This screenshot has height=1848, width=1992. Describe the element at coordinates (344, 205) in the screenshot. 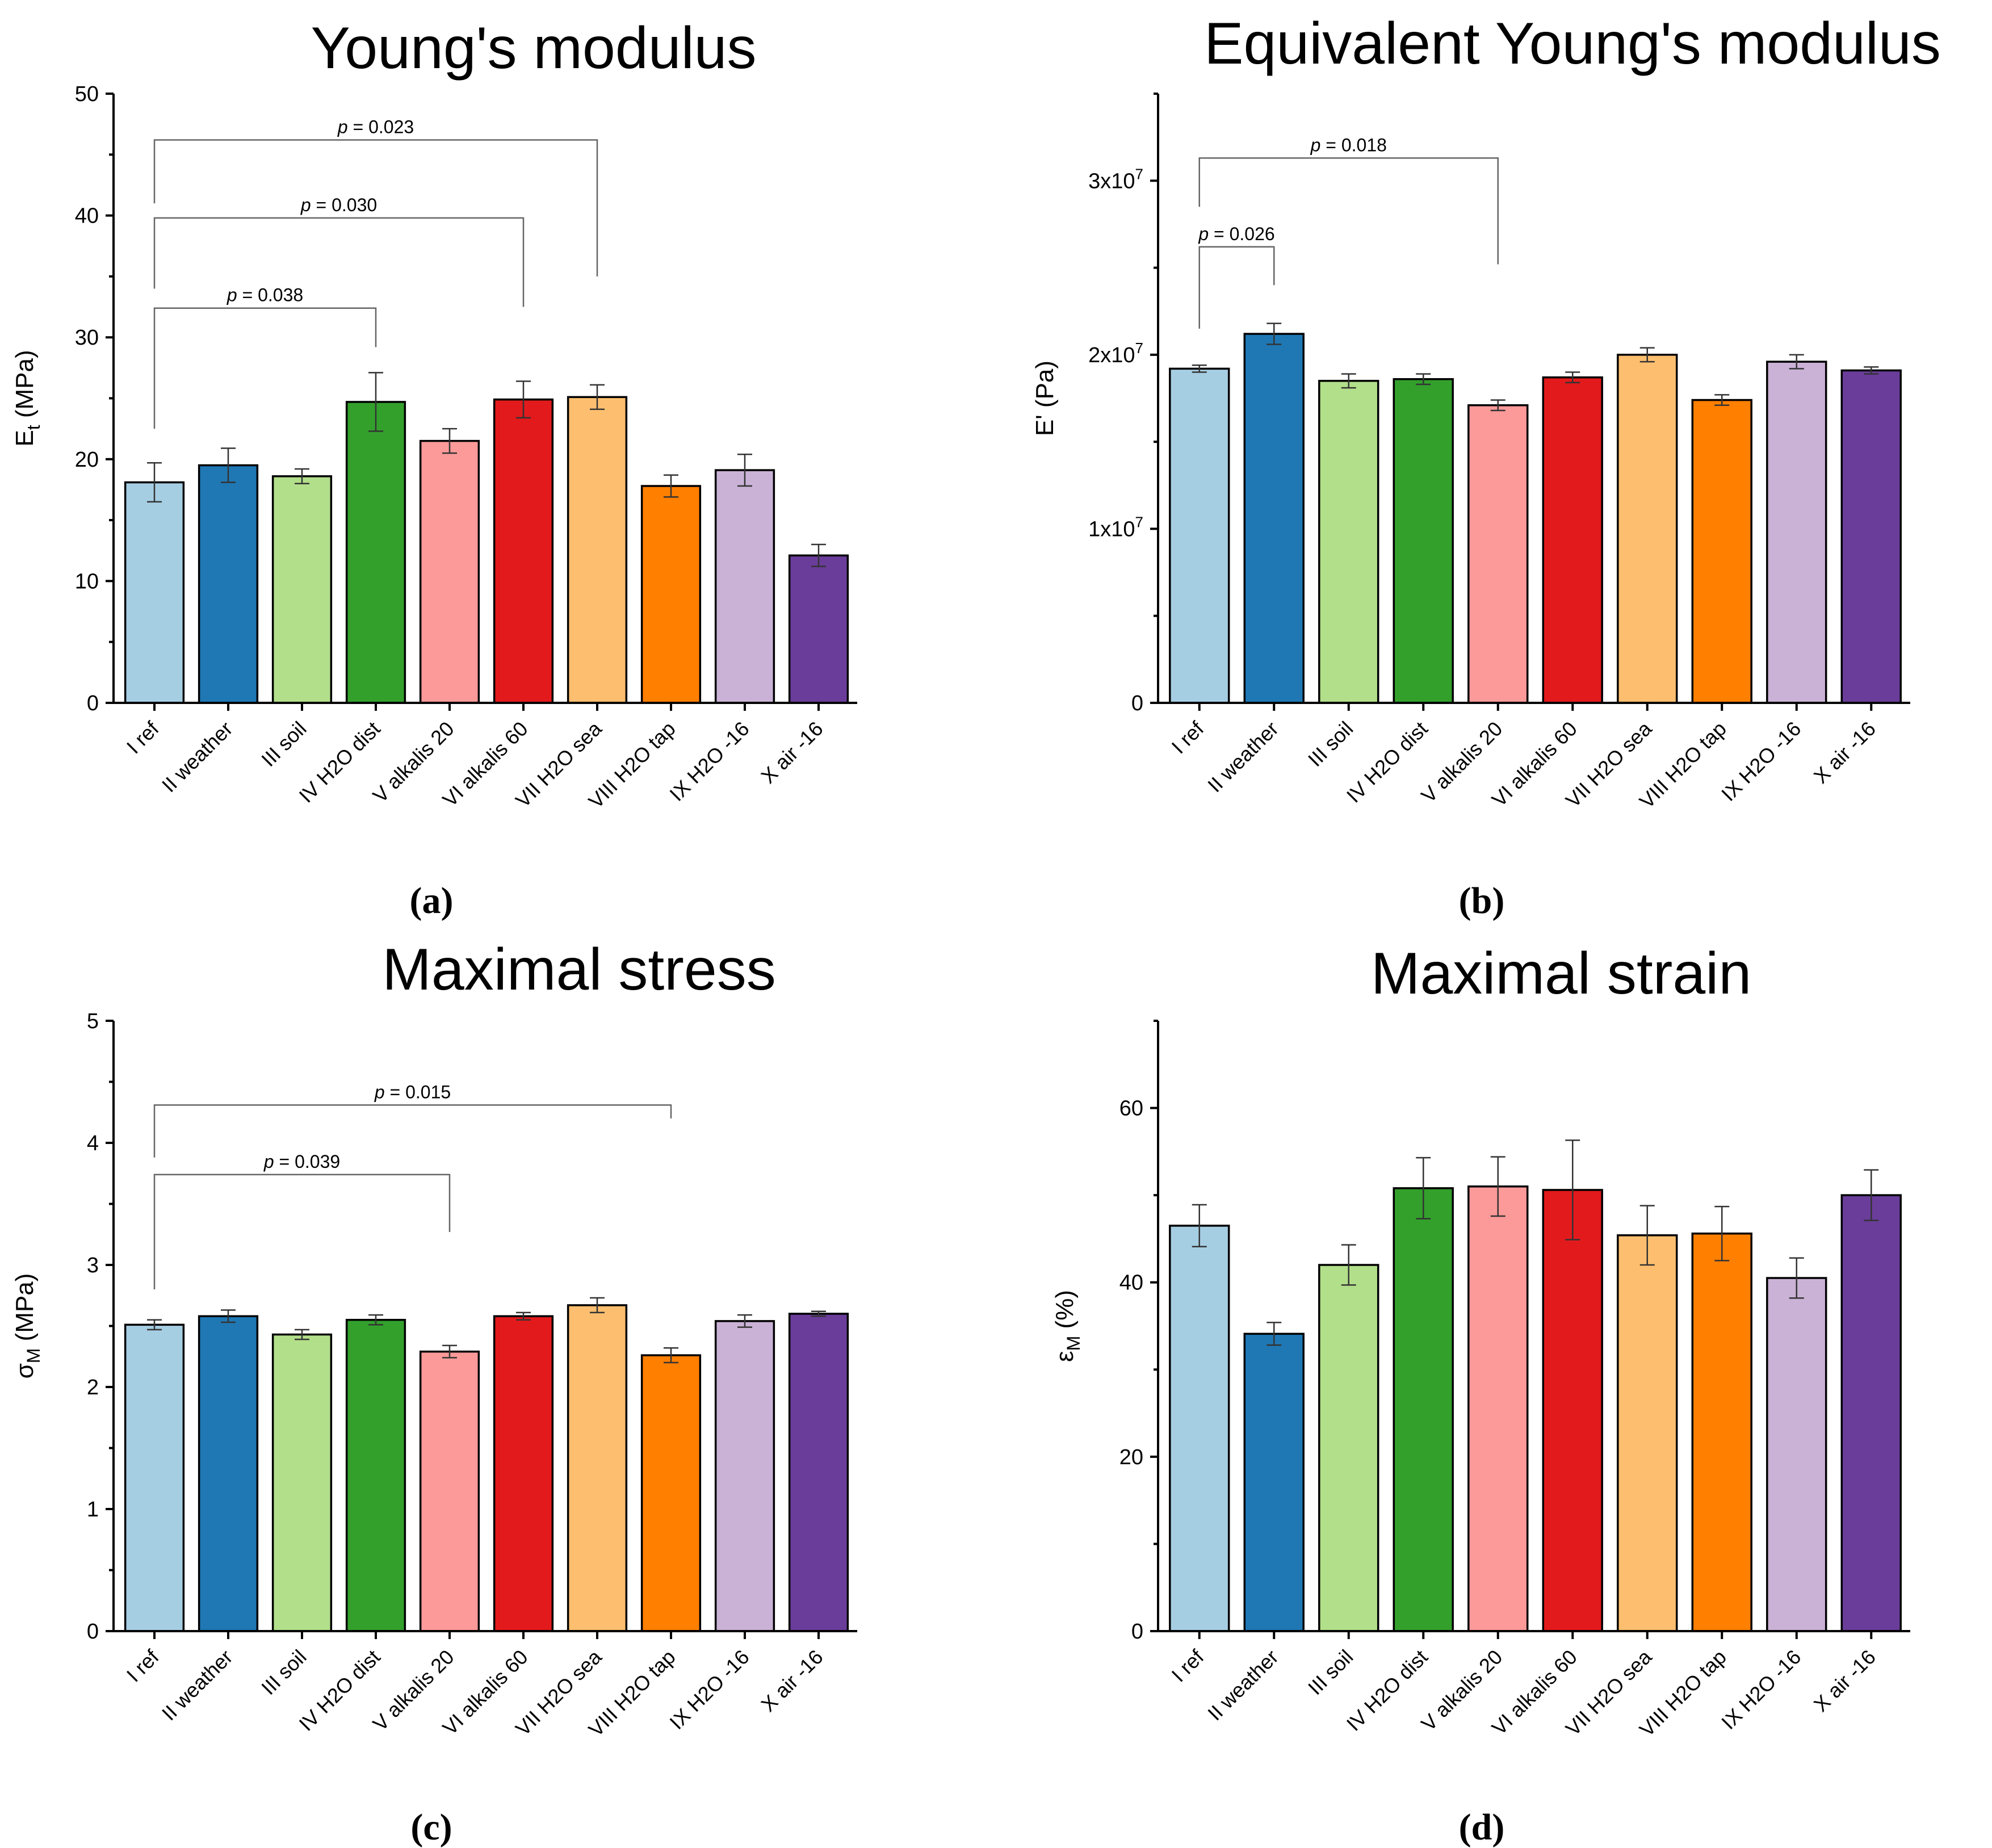

I see `p-value-number: = 0.030` at that location.